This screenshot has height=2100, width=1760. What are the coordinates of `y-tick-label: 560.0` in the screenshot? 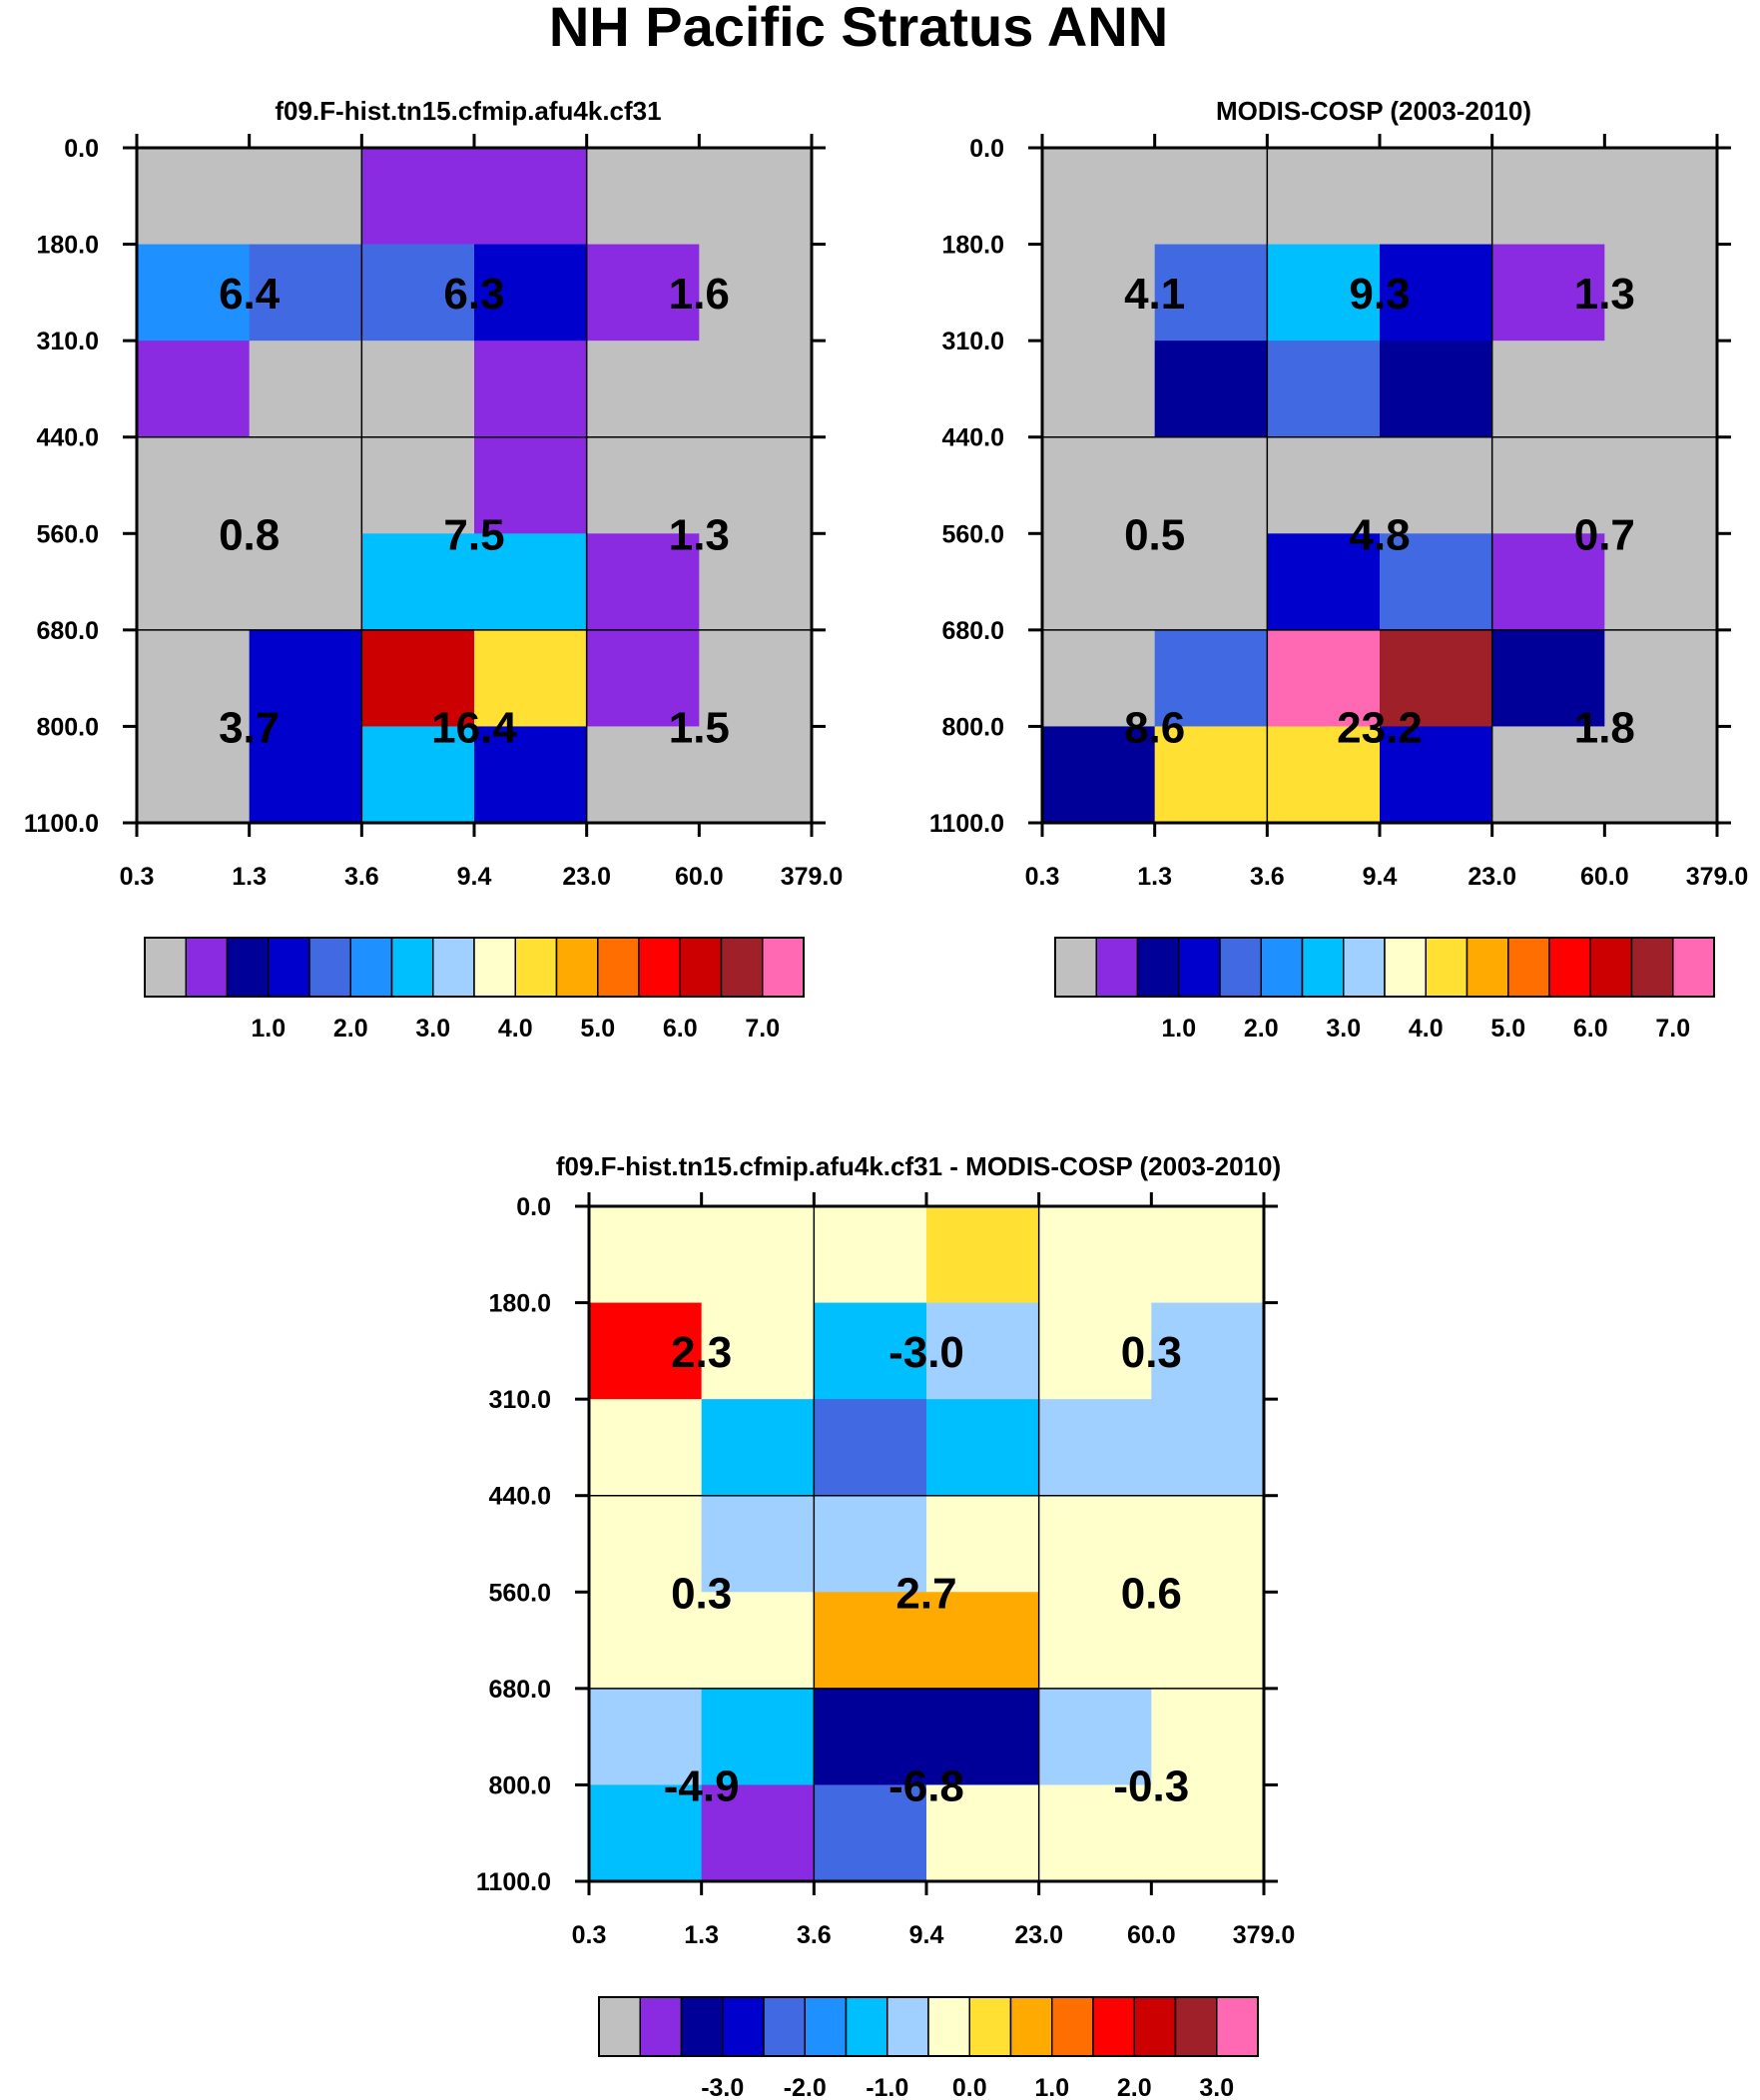 It's located at (519, 1593).